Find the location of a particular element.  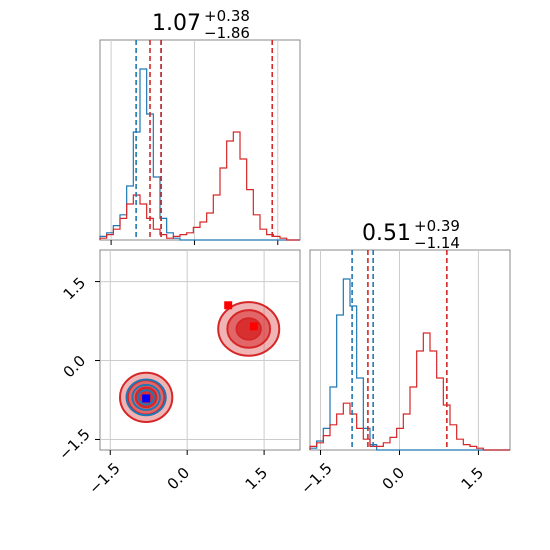

title-1-lower: −1.86 is located at coordinates (227, 33).